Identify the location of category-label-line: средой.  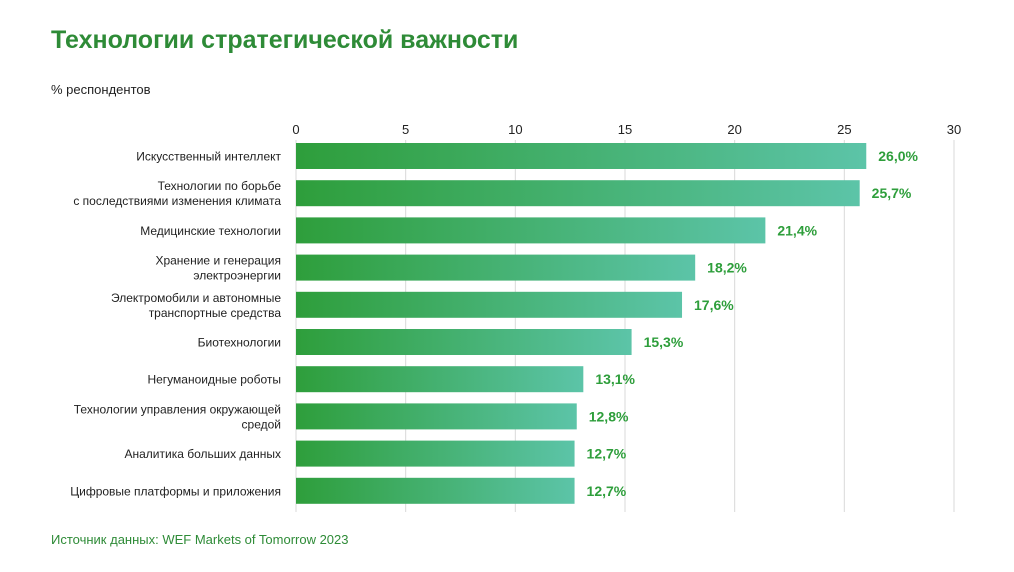
(261, 424).